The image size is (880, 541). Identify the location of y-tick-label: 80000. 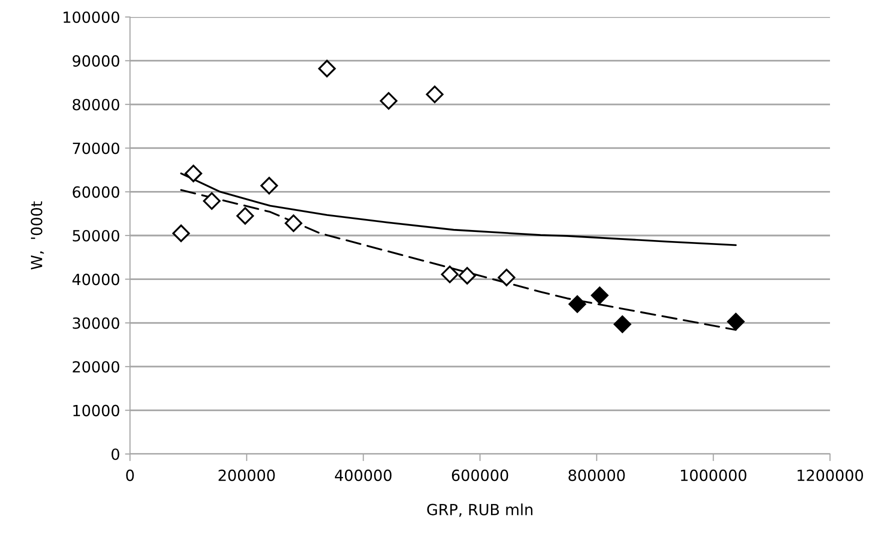
(96, 104).